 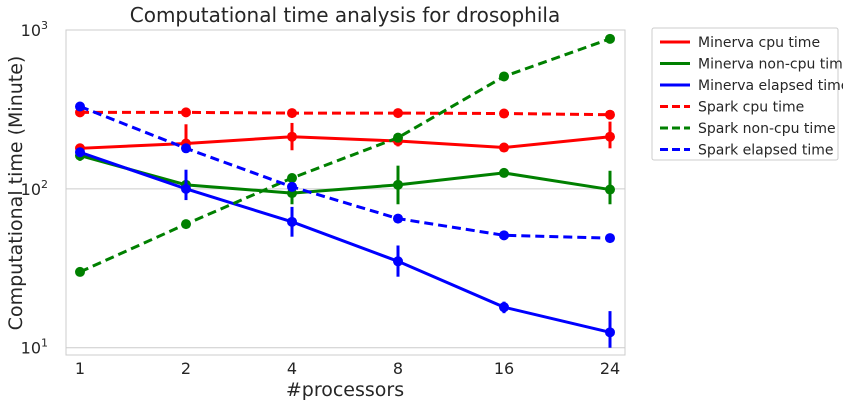 What do you see at coordinates (345, 390) in the screenshot?
I see `x-axis-label: #processors` at bounding box center [345, 390].